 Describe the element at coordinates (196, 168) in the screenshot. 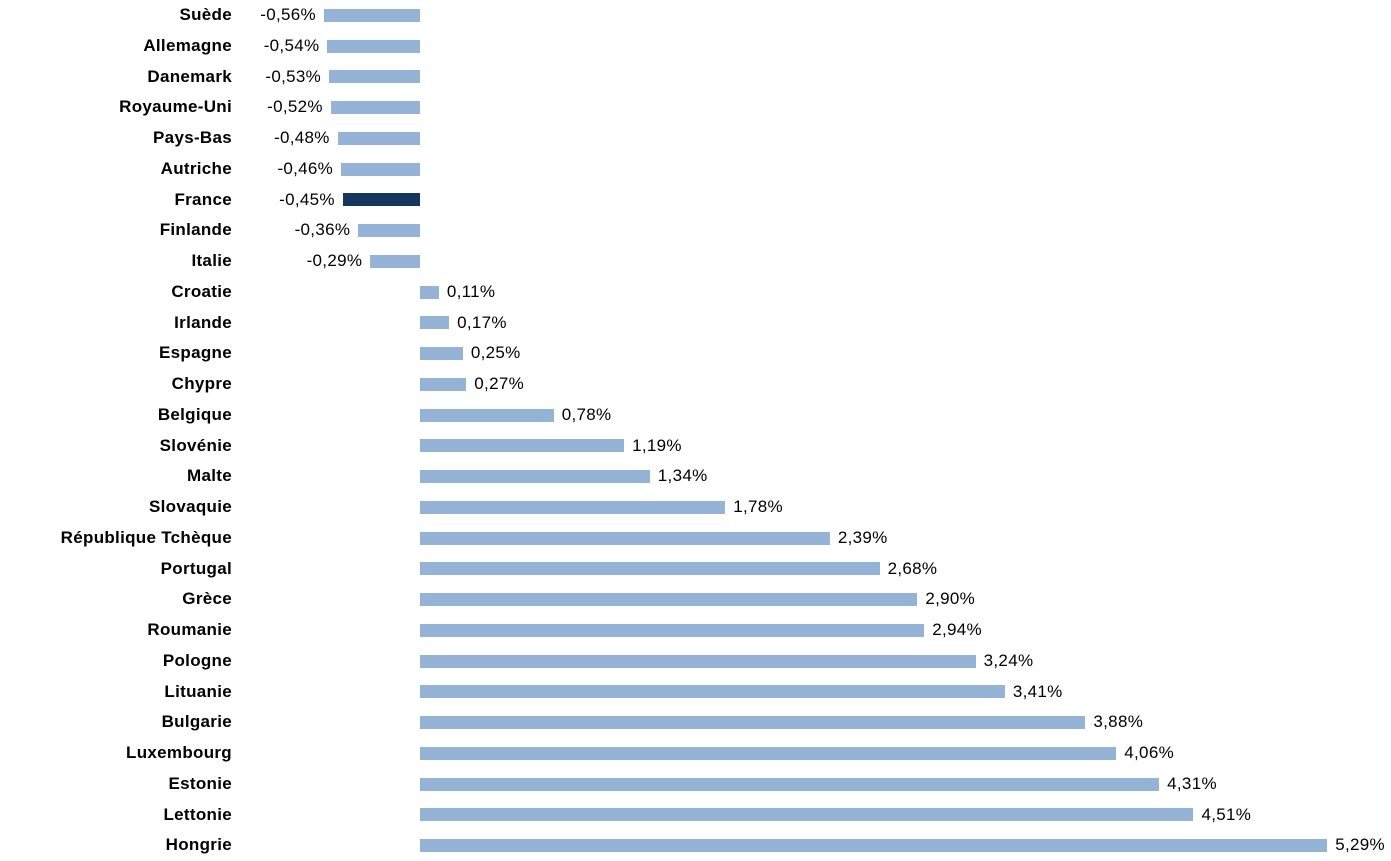

I see `category-label: Autriche` at that location.